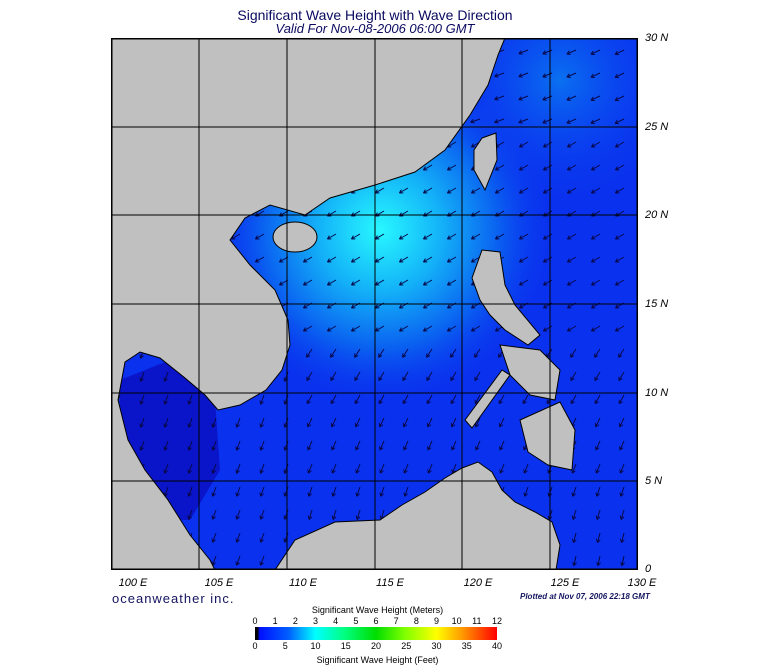  I want to click on colorbar-title-feet: Significant Wave Height (Feet), so click(377, 660).